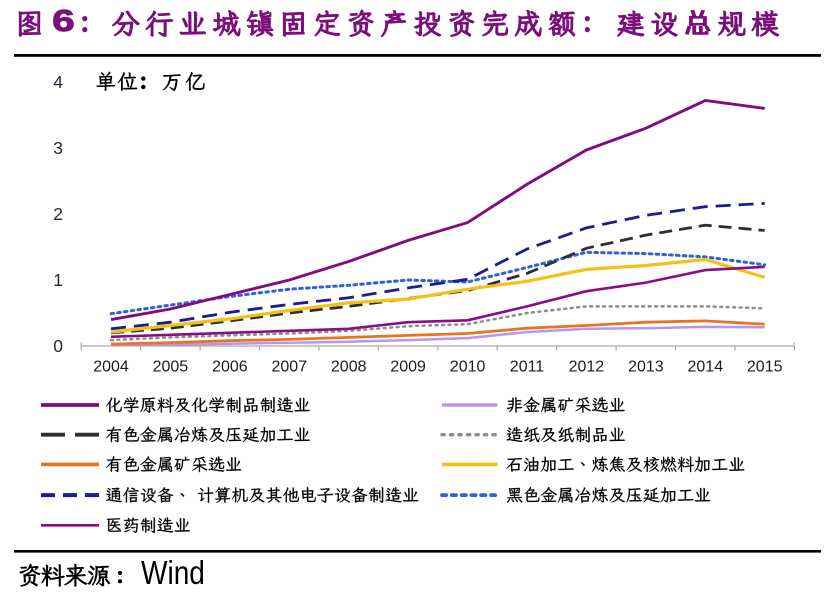  What do you see at coordinates (587, 367) in the screenshot?
I see `svg-text: 2012` at bounding box center [587, 367].